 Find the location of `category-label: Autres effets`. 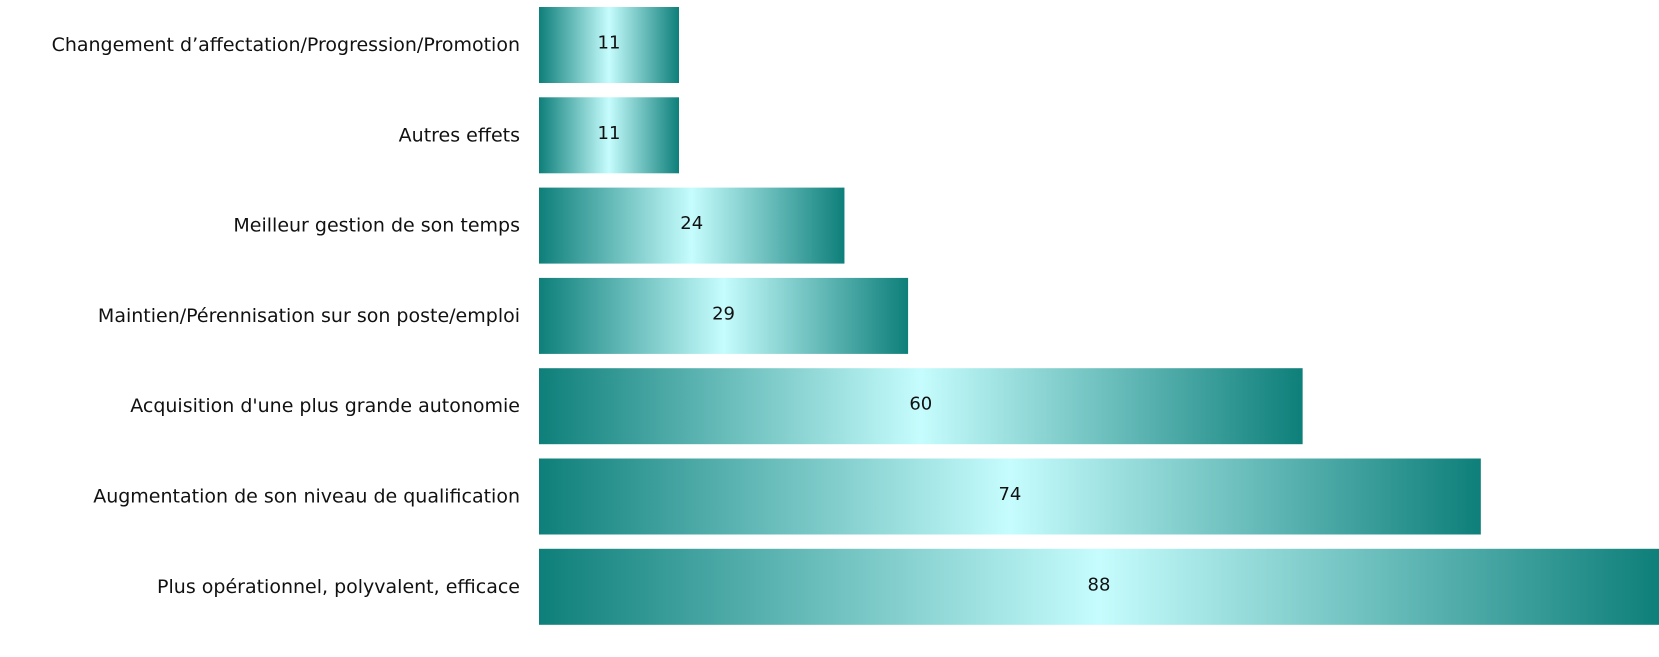

category-label: Autres effets is located at coordinates (459, 135).